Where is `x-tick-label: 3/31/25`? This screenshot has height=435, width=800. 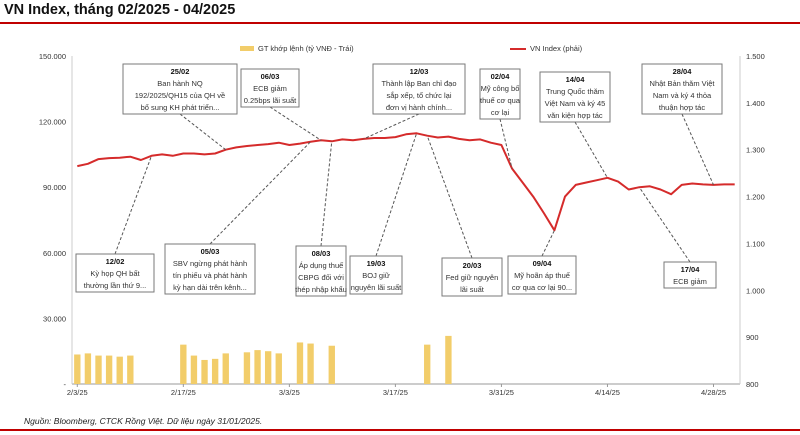
x-tick-label: 3/31/25 is located at coordinates (501, 392).